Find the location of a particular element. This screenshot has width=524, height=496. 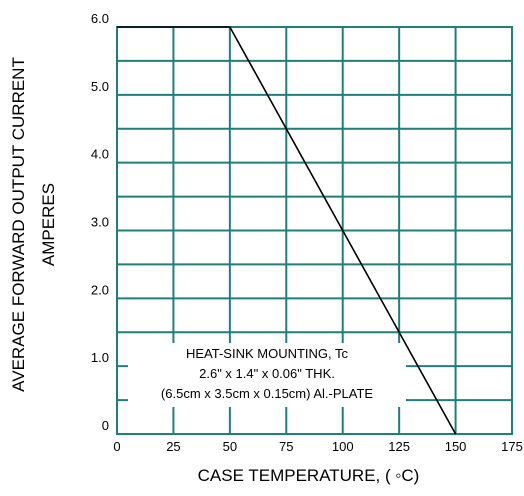

annotation-box is located at coordinates (267, 375).